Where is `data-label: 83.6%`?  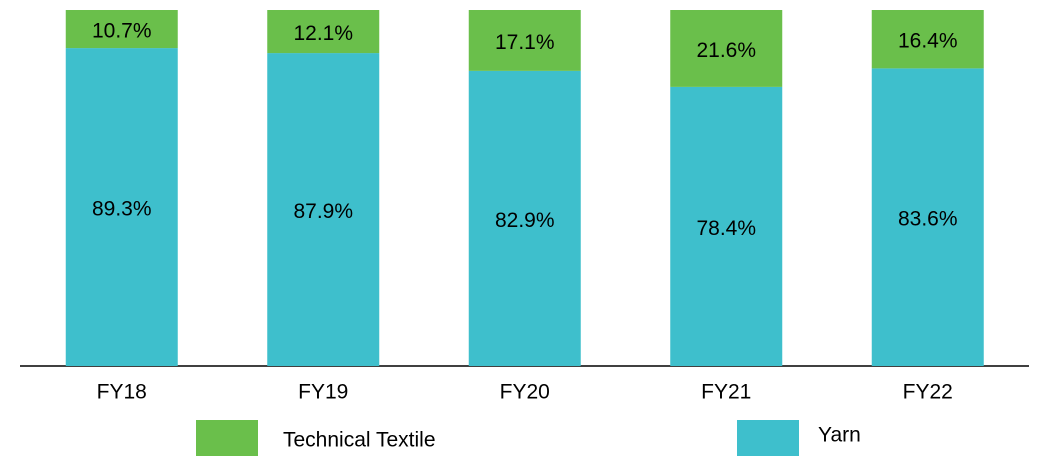
data-label: 83.6% is located at coordinates (928, 219).